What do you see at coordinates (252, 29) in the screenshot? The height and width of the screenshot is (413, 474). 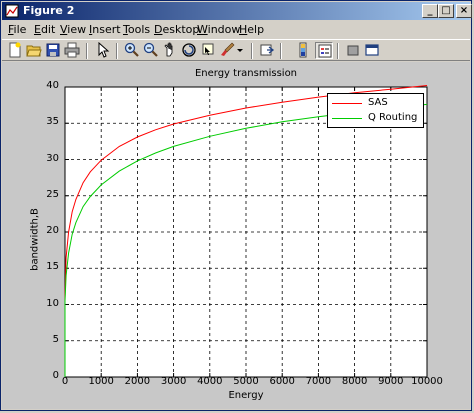 I see `menu-help: Help` at bounding box center [252, 29].